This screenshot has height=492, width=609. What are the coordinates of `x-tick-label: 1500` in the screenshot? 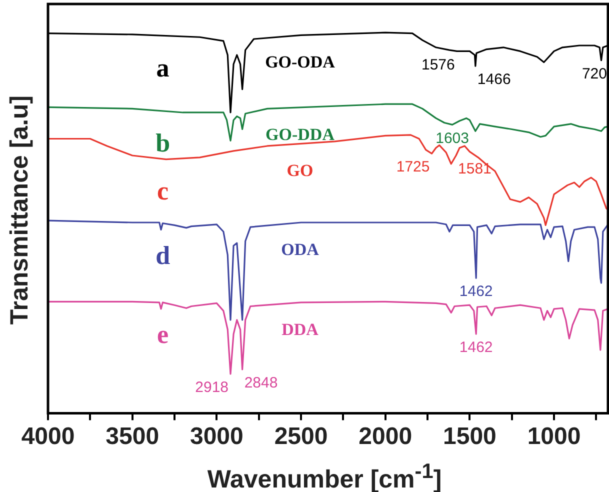 It's located at (469, 436).